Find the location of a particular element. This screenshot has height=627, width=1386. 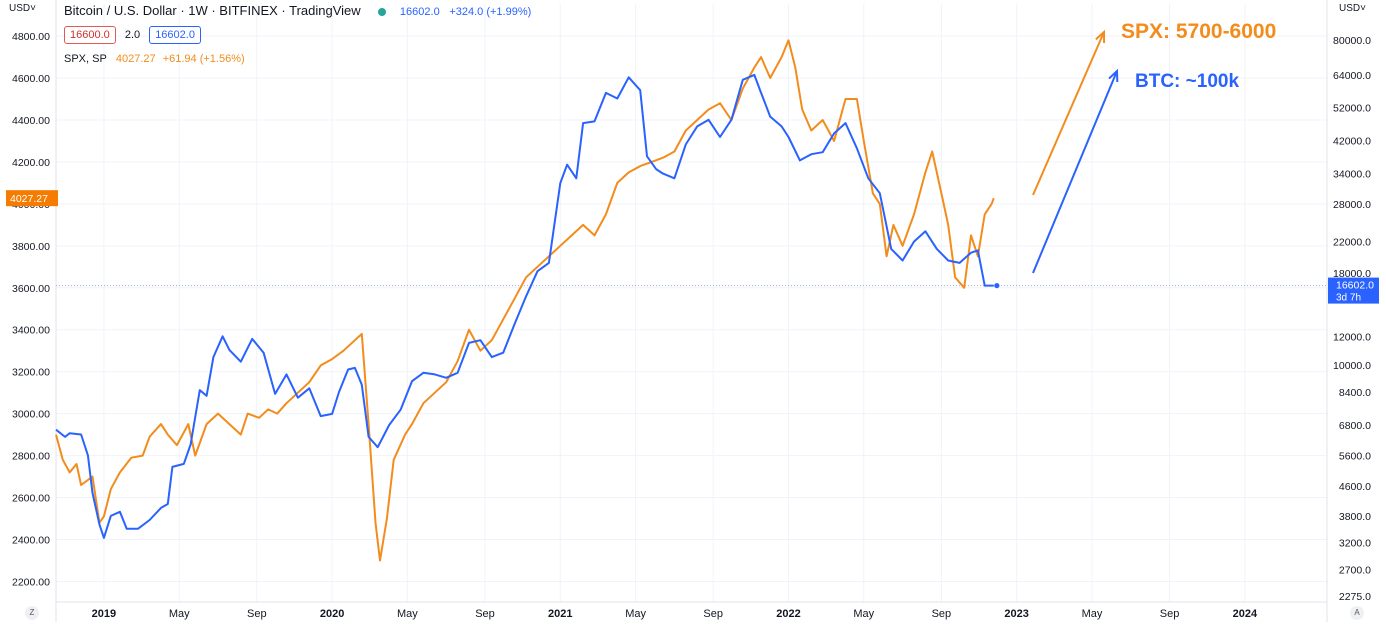

spread-value: 2.0 is located at coordinates (132, 35).